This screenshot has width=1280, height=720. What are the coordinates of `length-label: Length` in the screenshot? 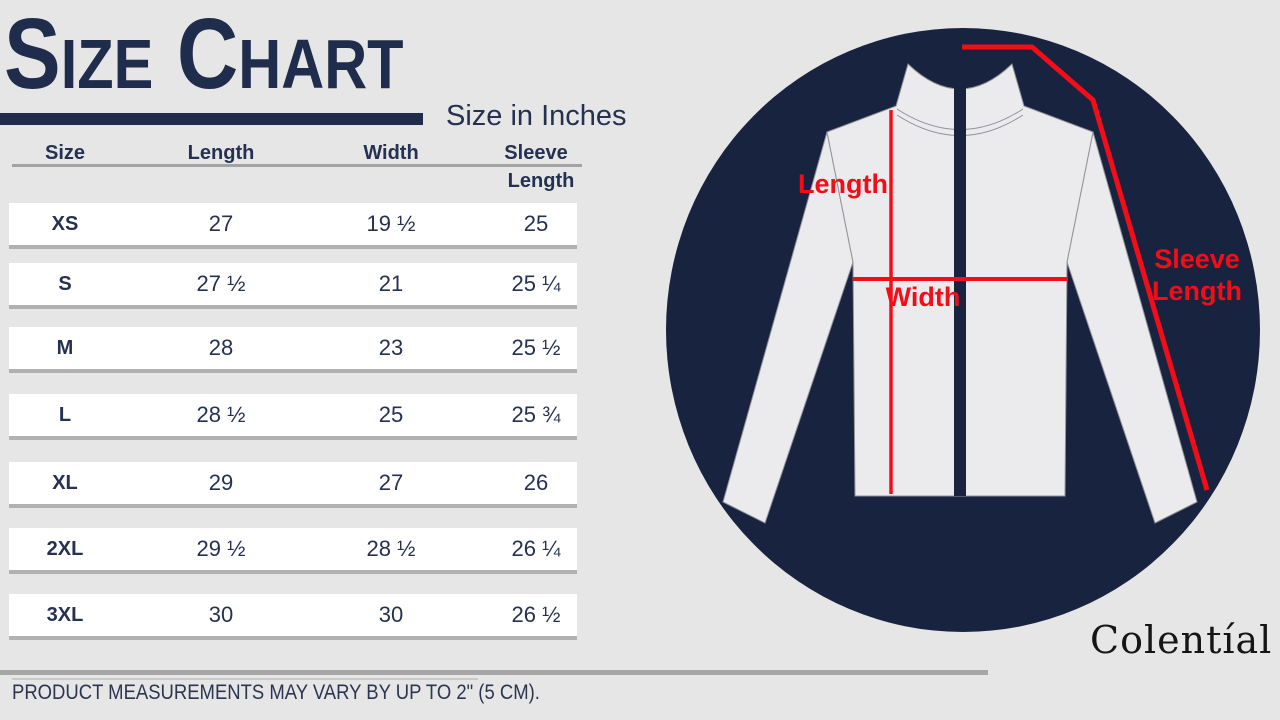 It's located at (843, 184).